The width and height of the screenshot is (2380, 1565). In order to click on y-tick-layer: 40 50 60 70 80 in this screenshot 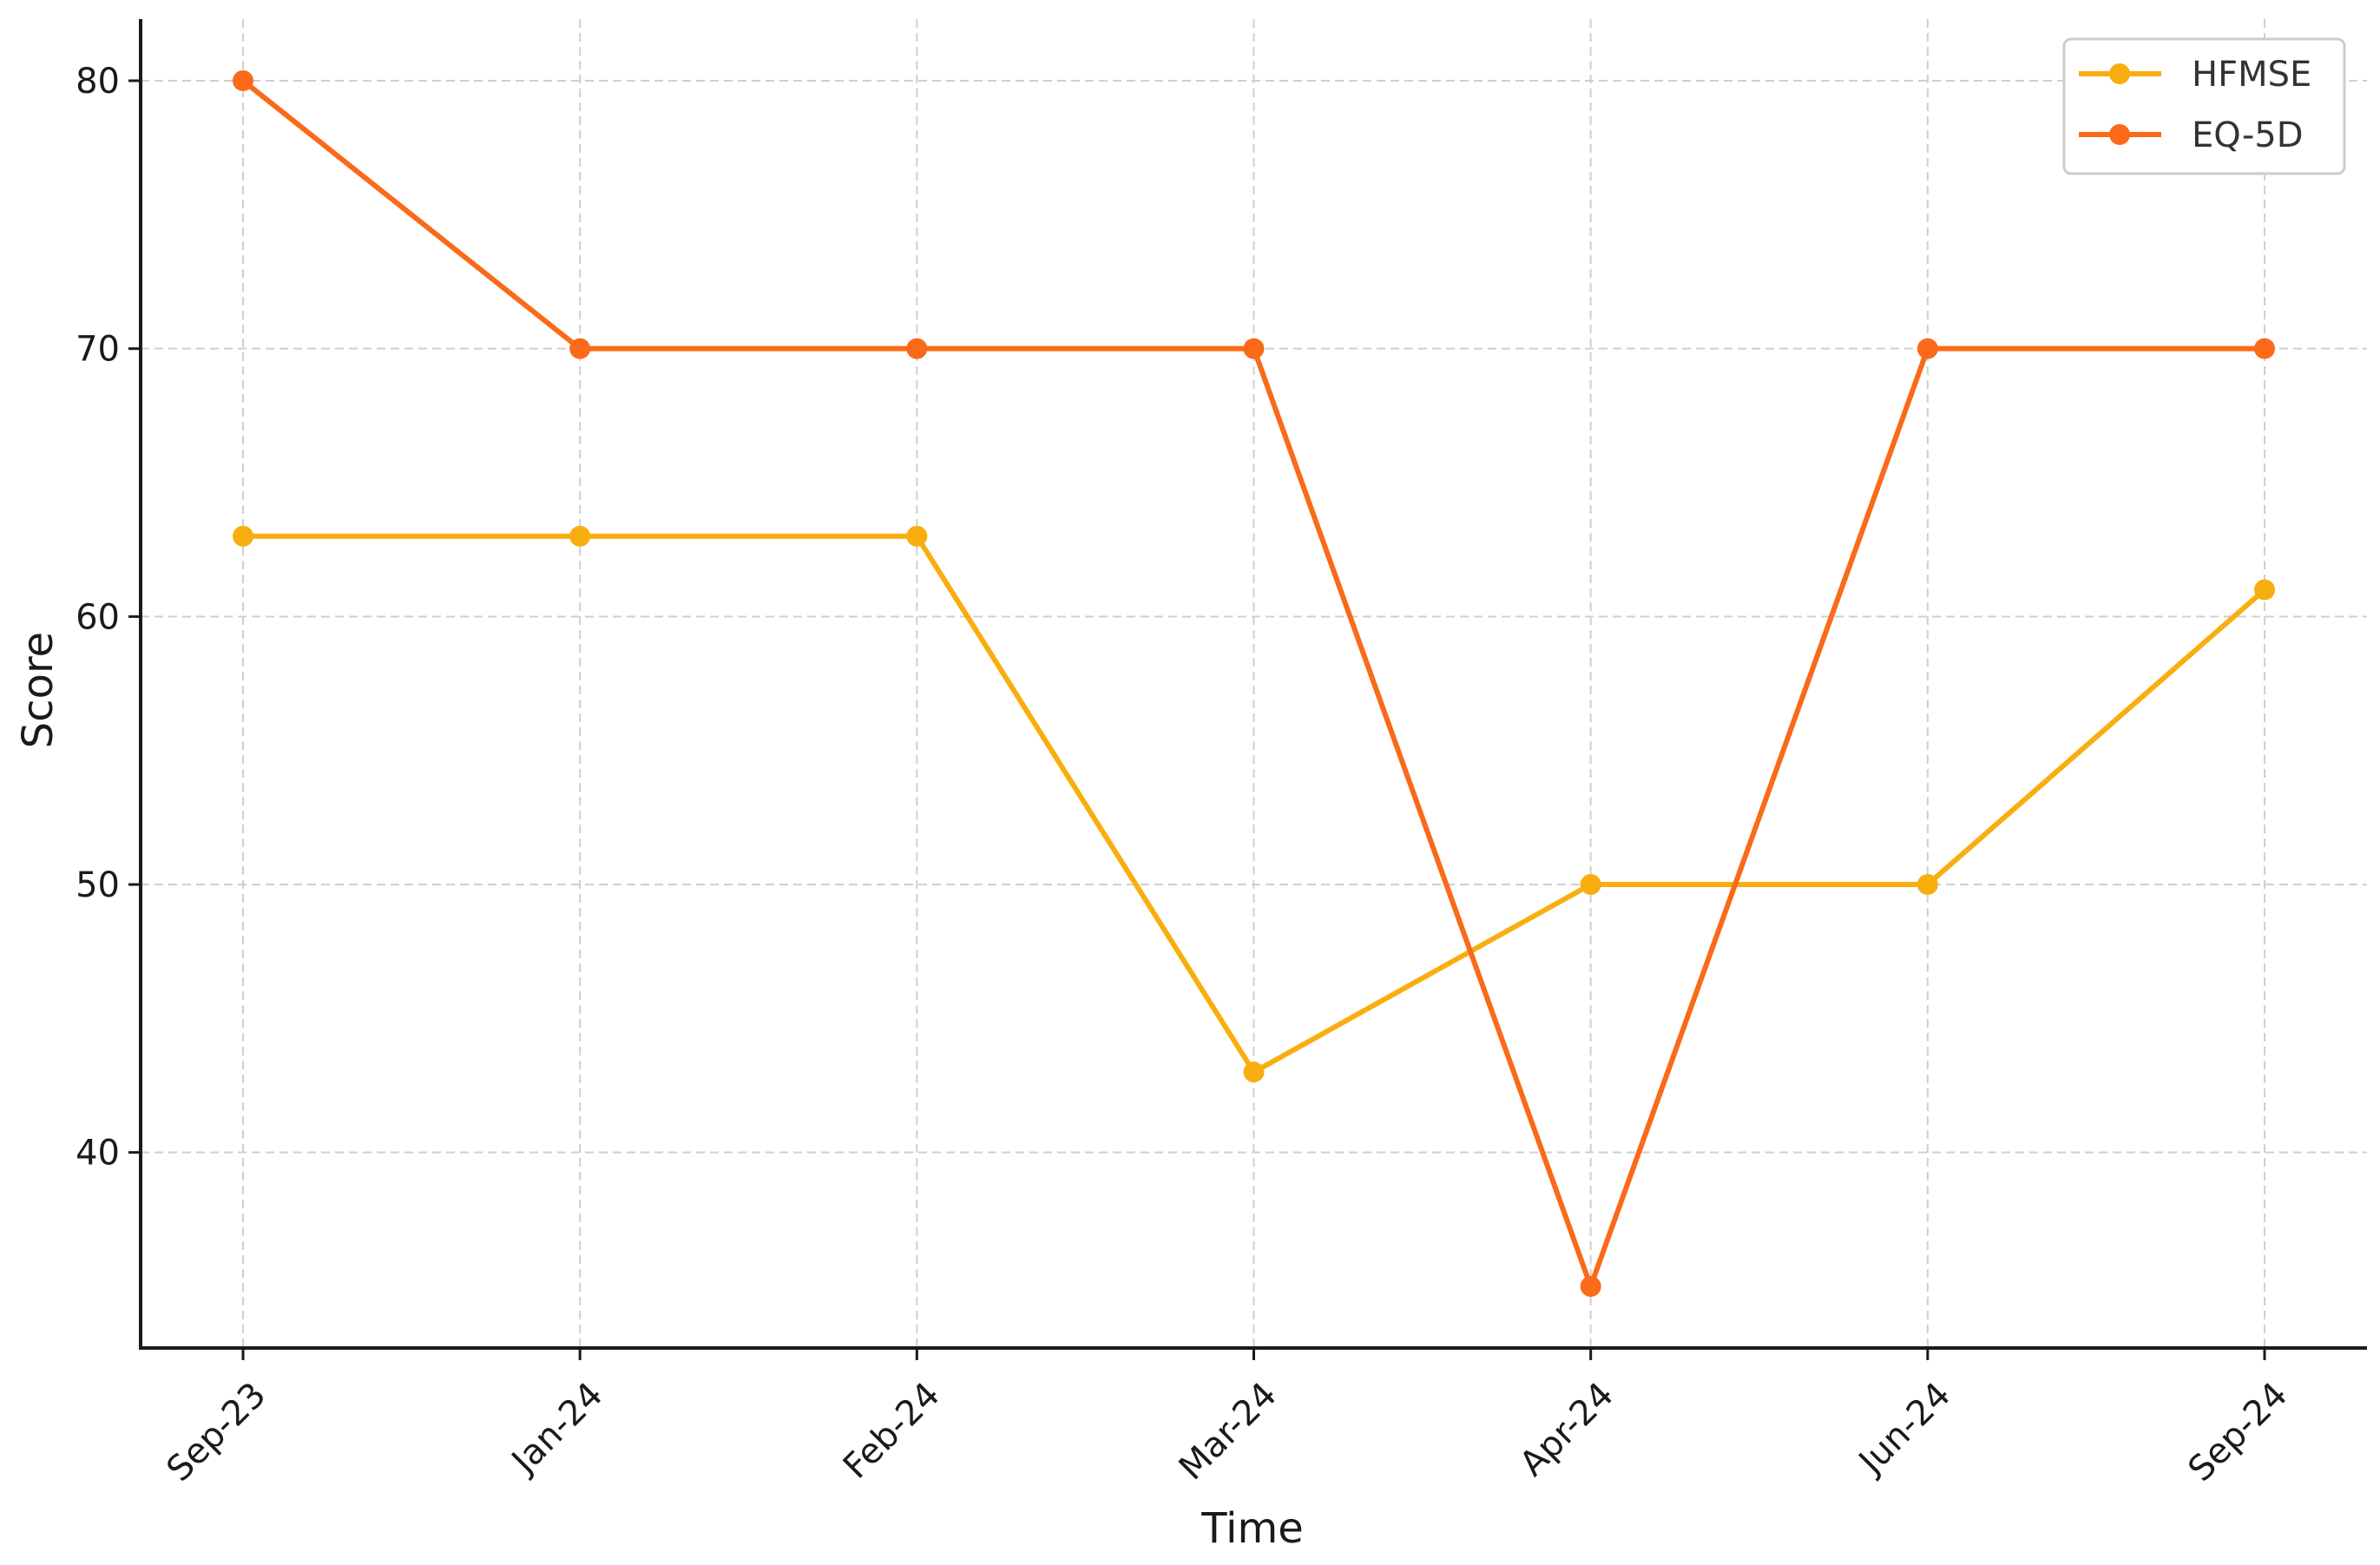, I will do `click(108, 618)`.